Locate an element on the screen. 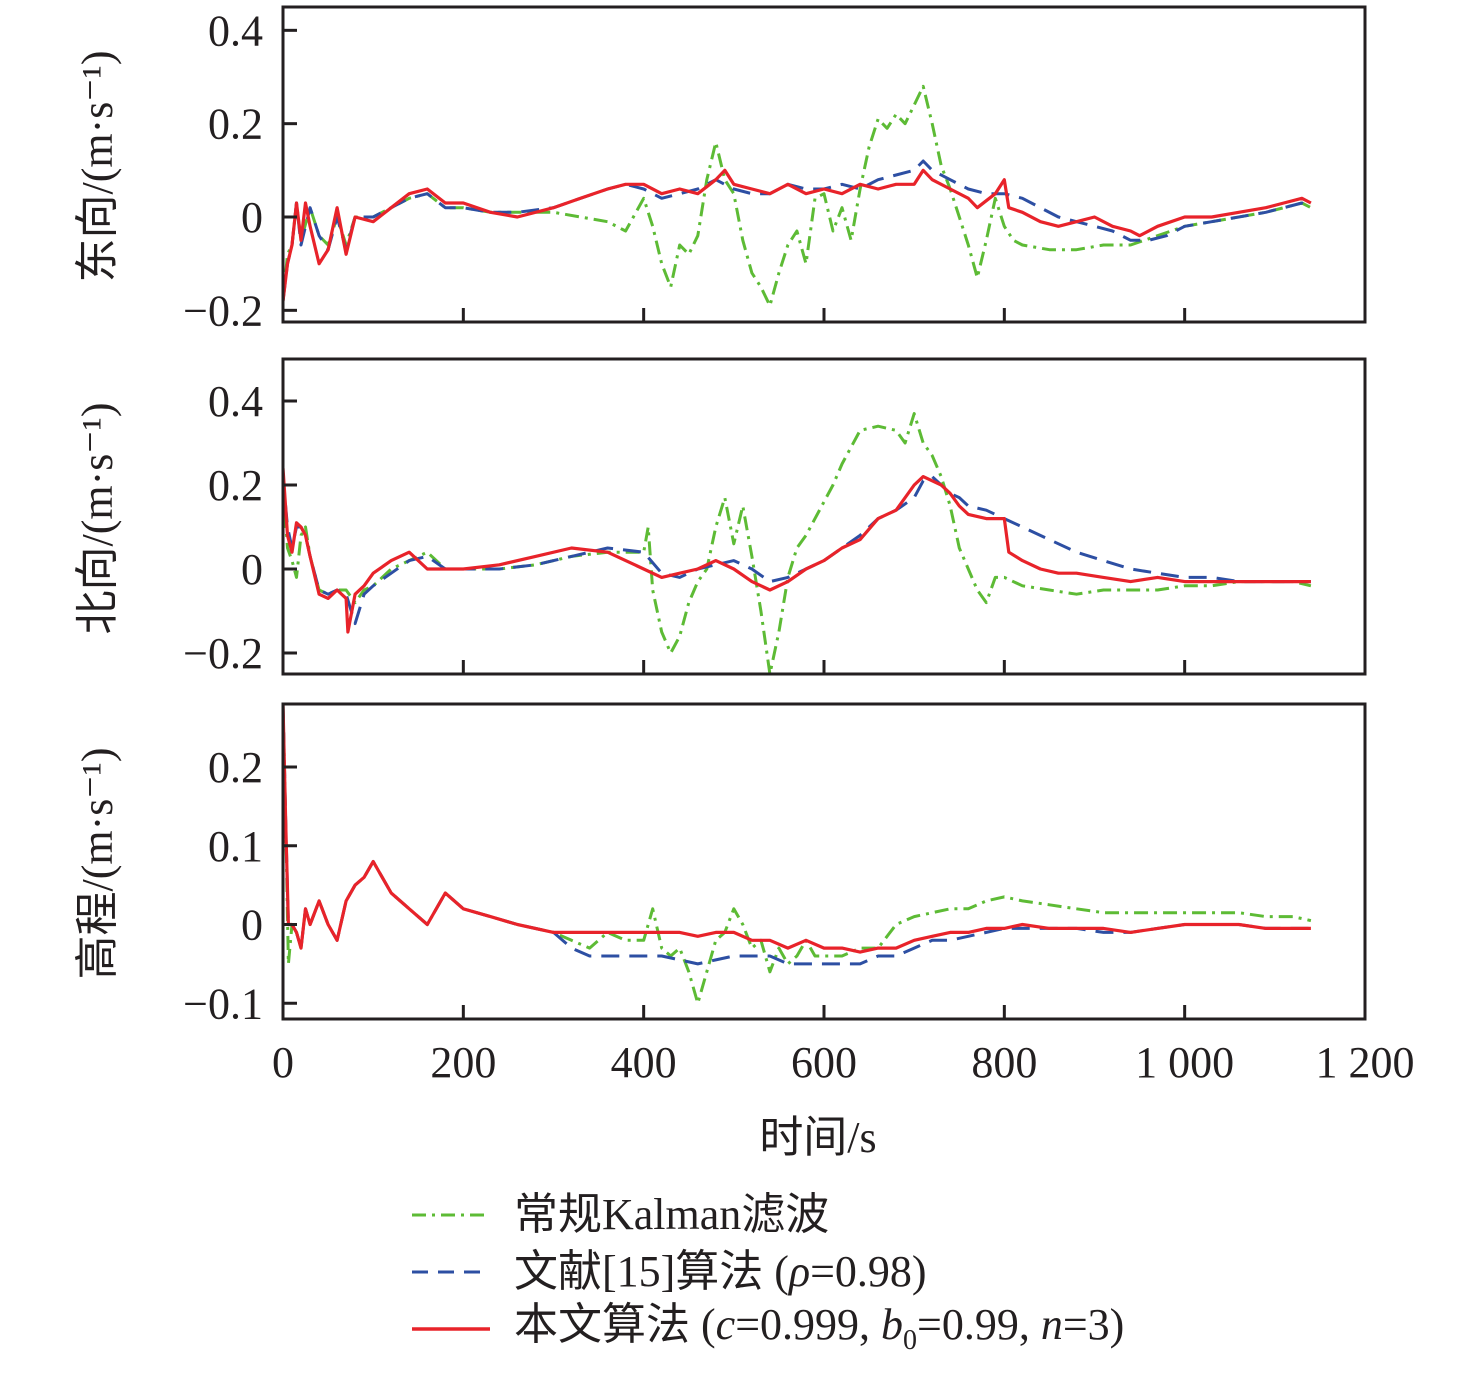 Image resolution: width=1476 pixels, height=1398 pixels. legend-item-kalman: 常规Kalman滤波 is located at coordinates (767, 1214).